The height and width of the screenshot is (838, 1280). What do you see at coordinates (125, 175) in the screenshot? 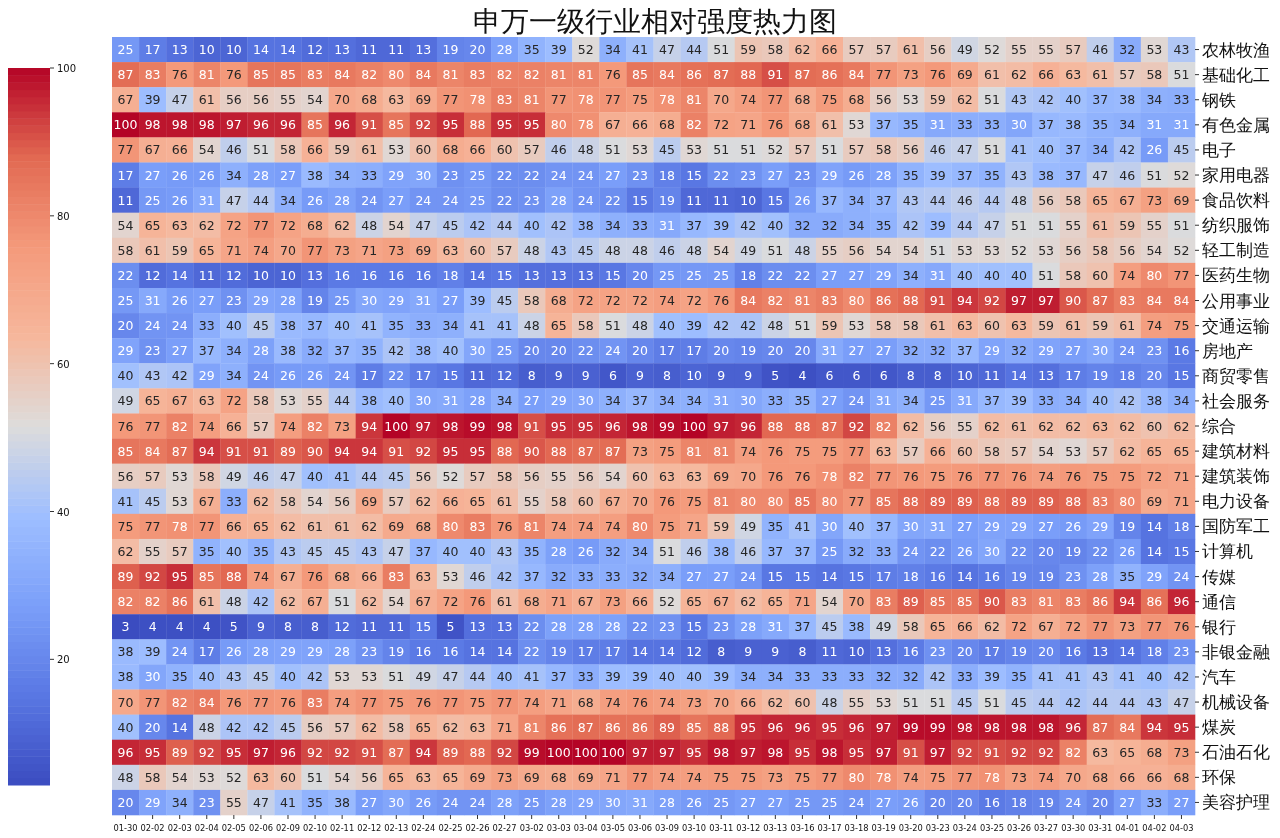
I see `data-label: 17` at bounding box center [125, 175].